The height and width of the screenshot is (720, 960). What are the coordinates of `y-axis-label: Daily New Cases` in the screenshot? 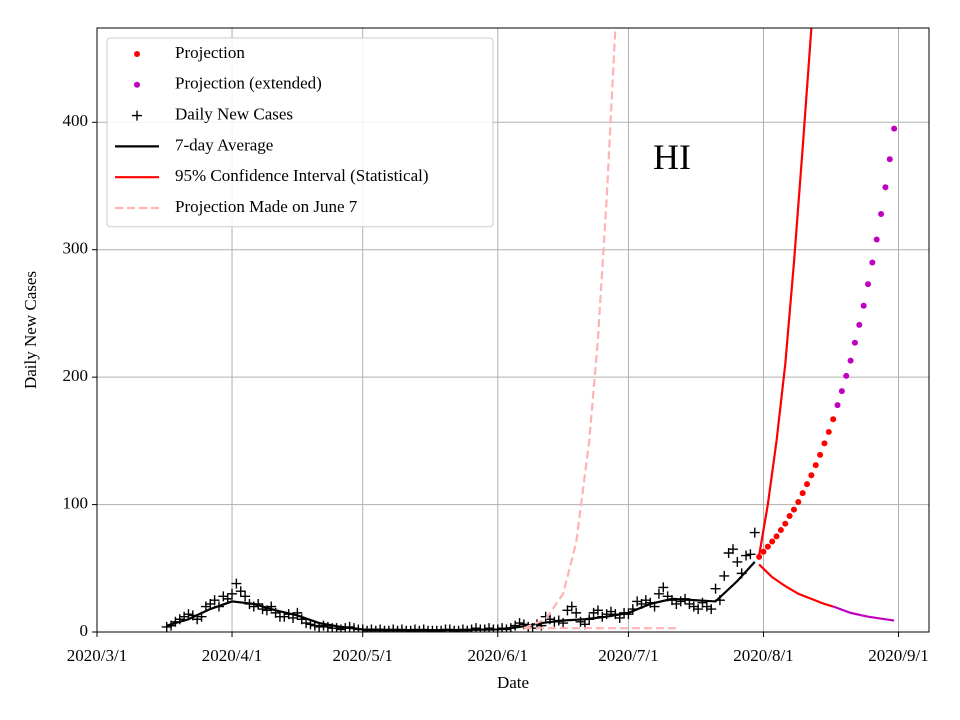 It's located at (30, 330).